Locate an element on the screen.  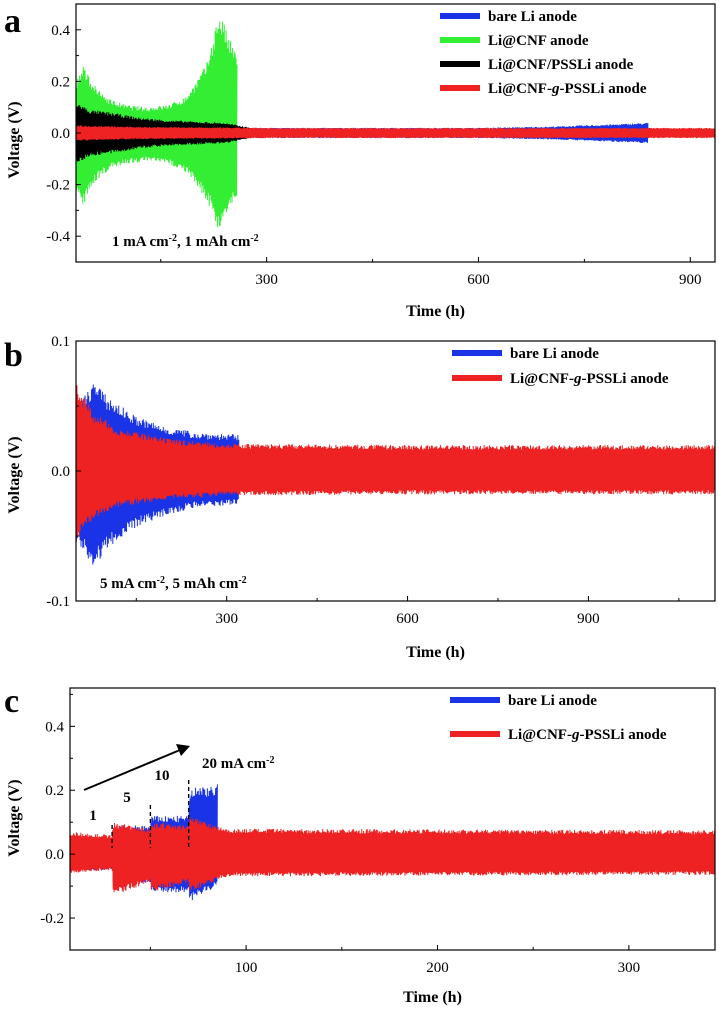
text-span: , 5 mAh cm is located at coordinates (202, 584).